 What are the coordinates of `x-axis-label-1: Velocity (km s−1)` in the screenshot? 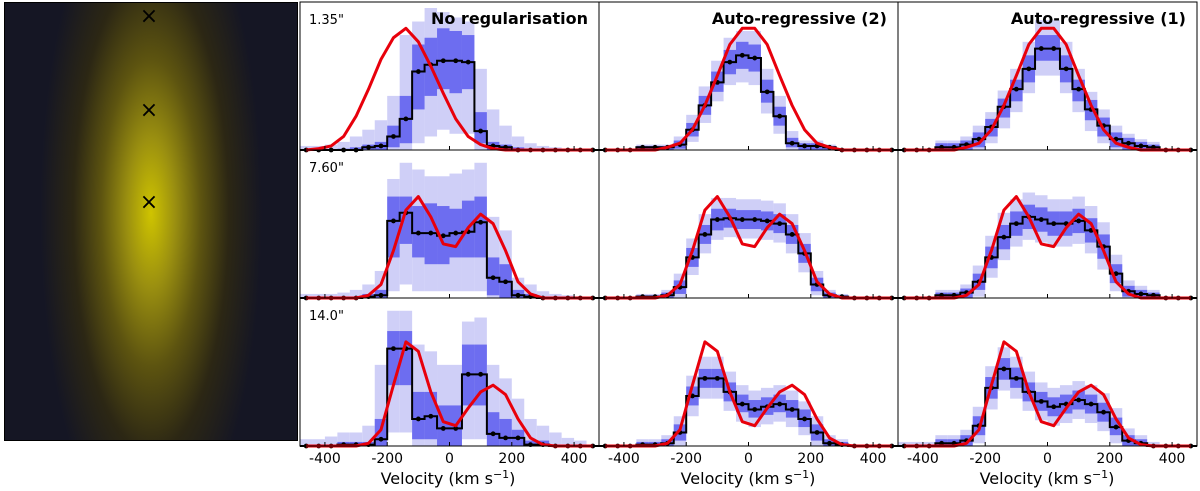 It's located at (448, 478).